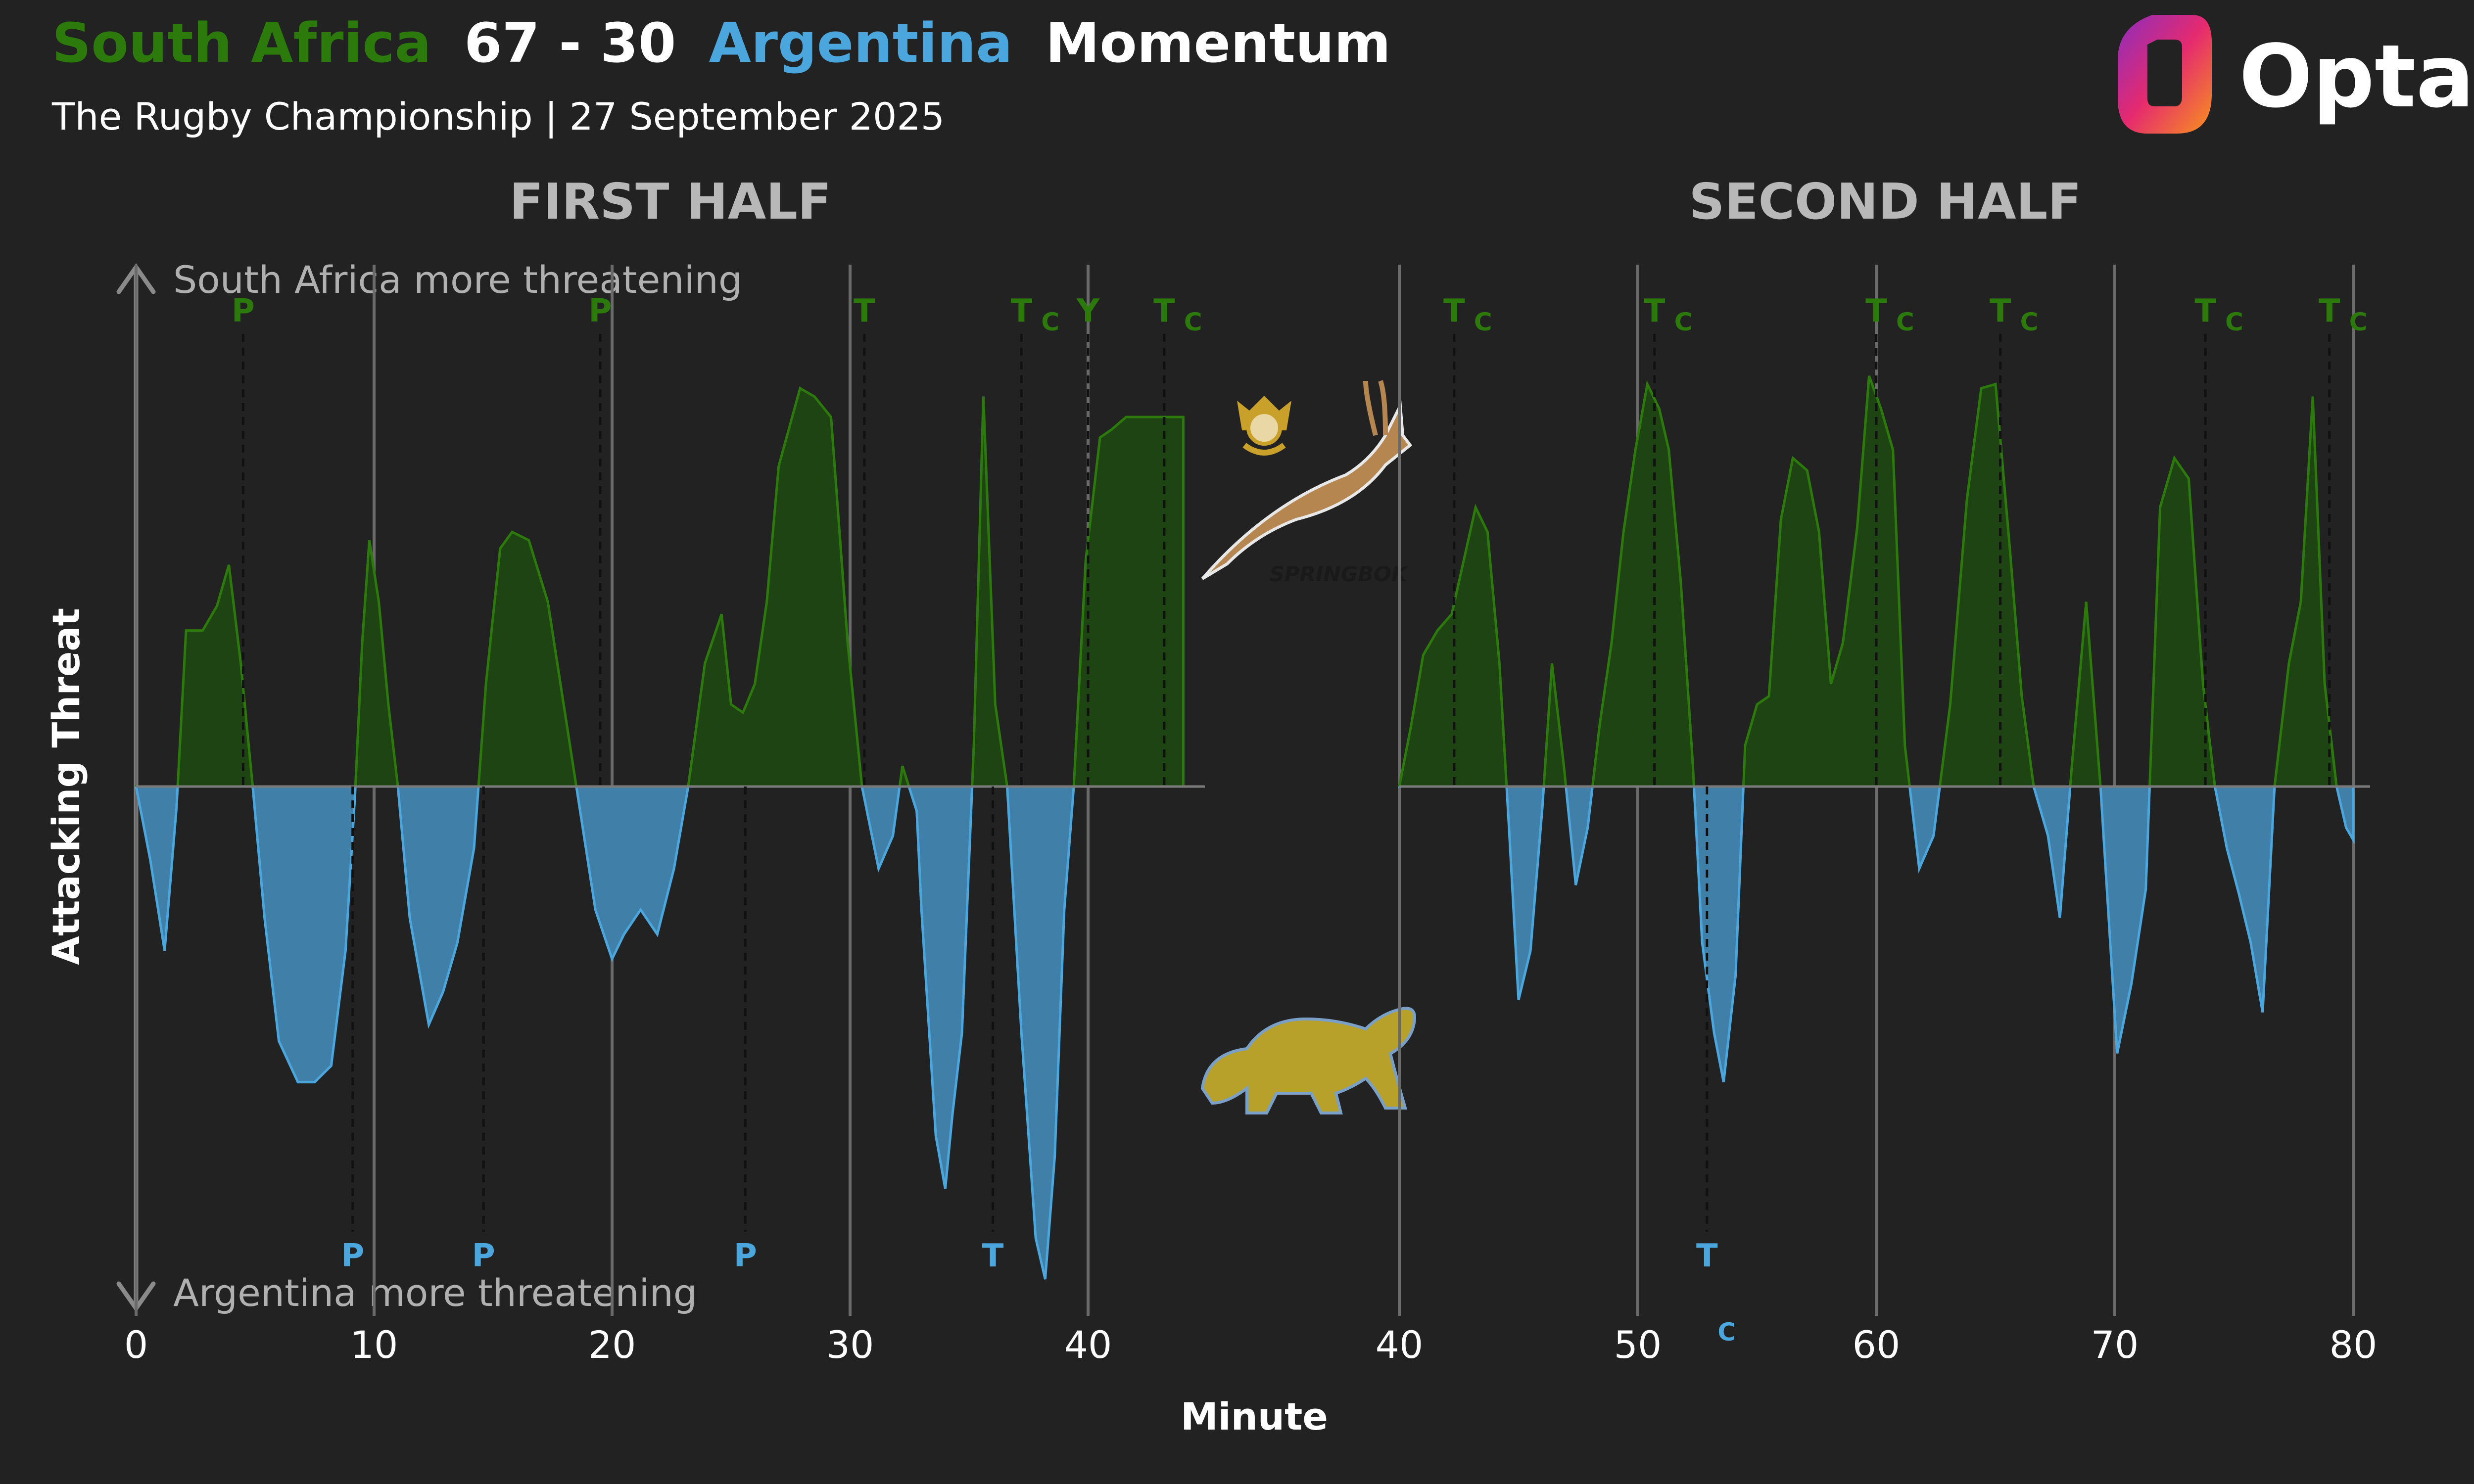 The image size is (2474, 1484). What do you see at coordinates (1885, 202) in the screenshot?
I see `panel-title-second-half: SECOND HALF` at bounding box center [1885, 202].